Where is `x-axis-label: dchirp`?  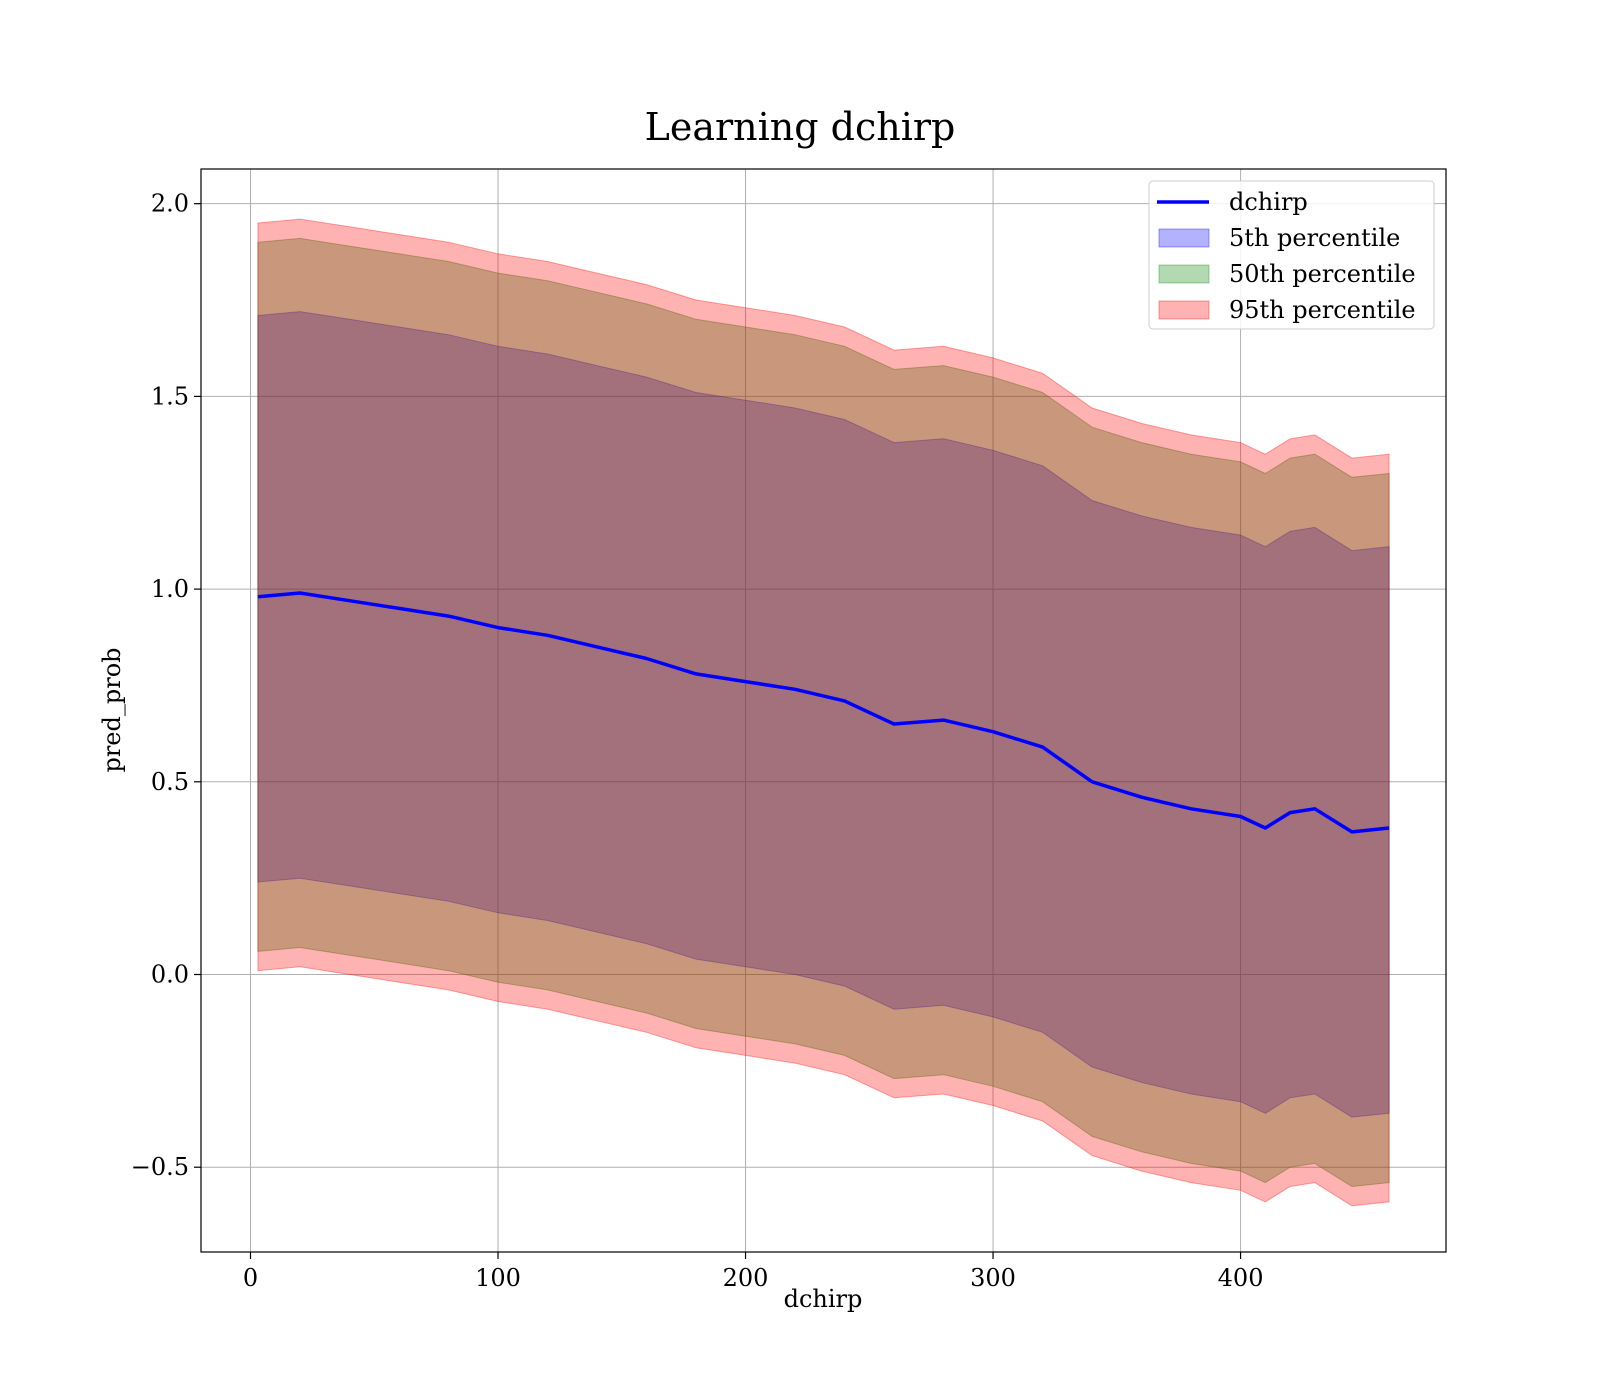 x-axis-label: dchirp is located at coordinates (823, 1299).